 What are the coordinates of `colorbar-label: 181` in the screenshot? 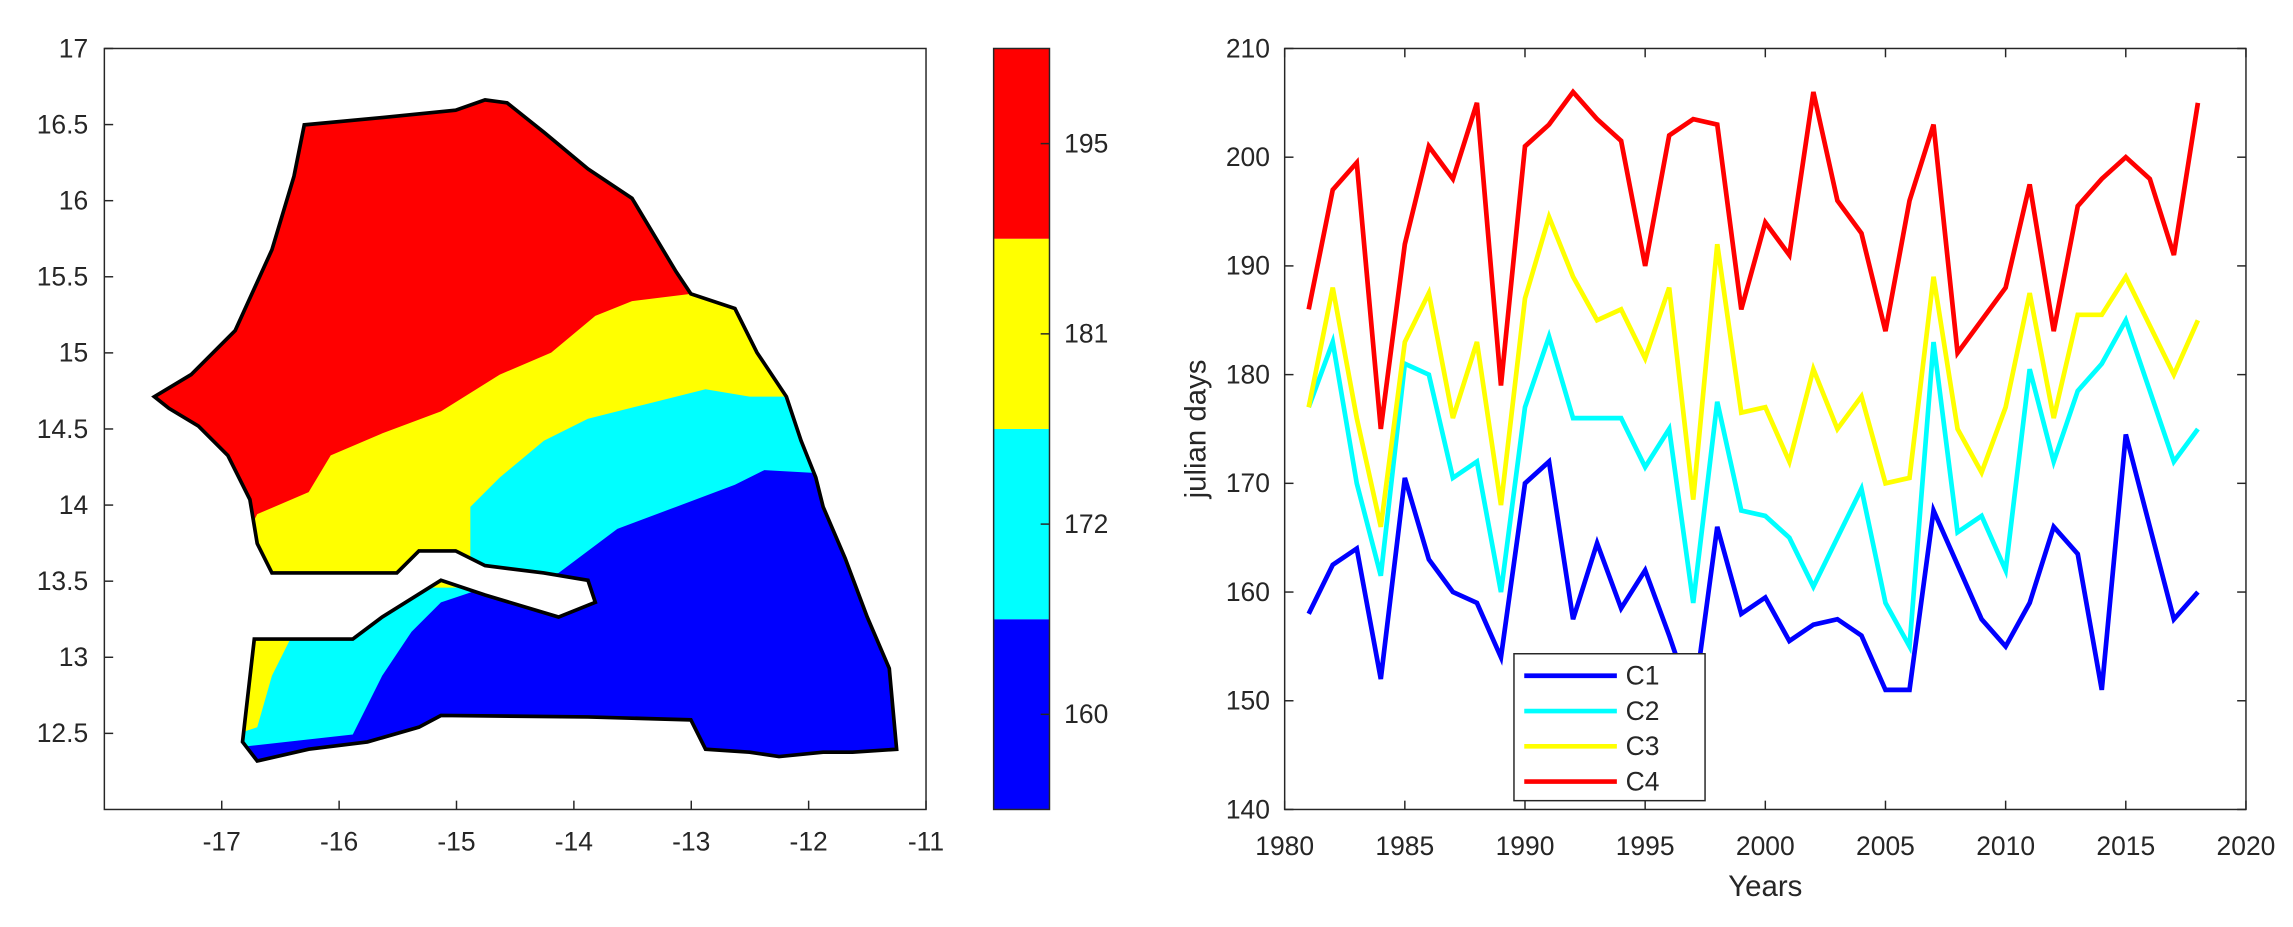 It's located at (1086, 334).